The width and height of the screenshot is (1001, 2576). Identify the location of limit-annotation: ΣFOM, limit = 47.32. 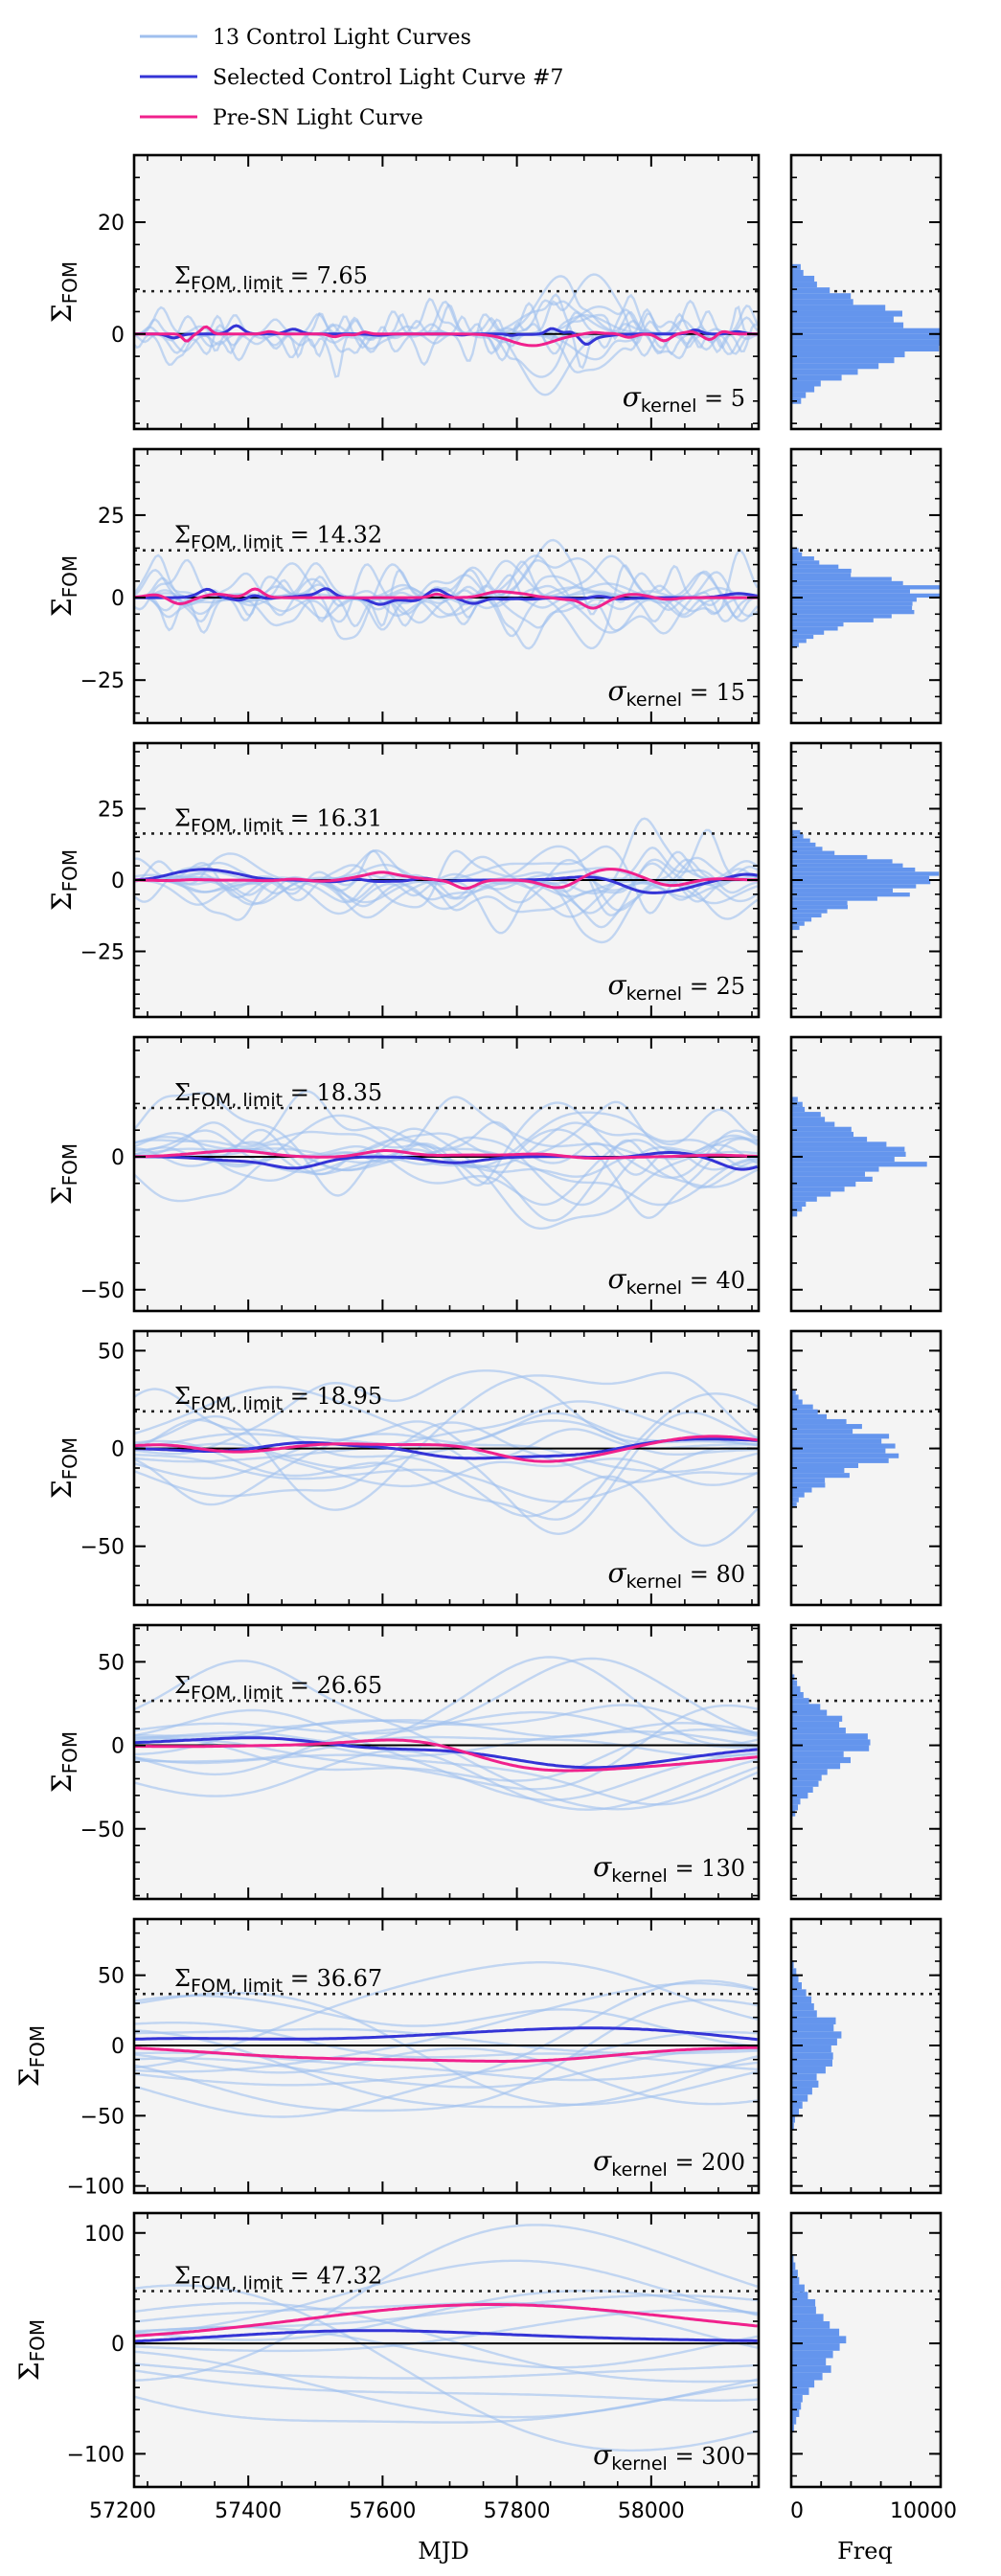
(278, 2278).